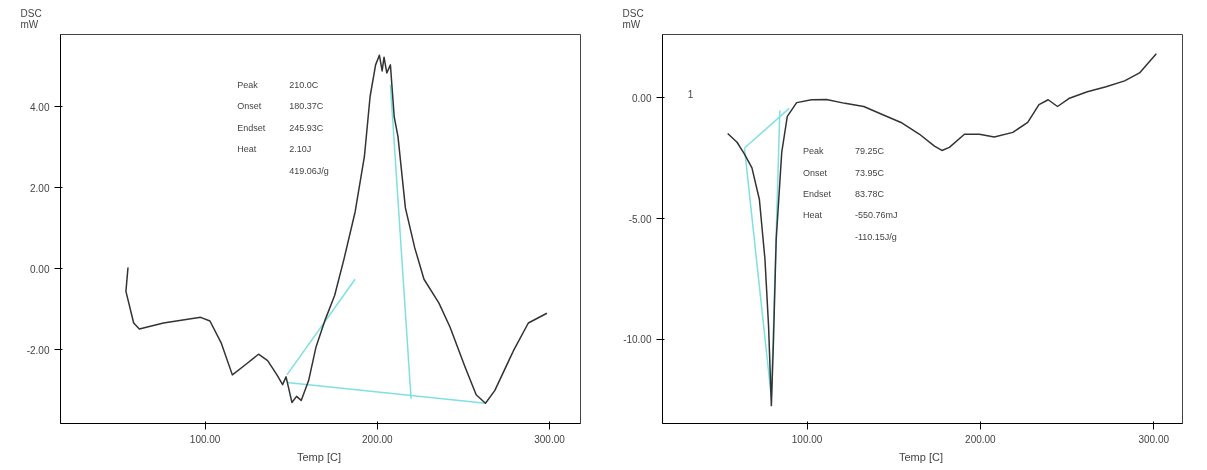 The image size is (1207, 470). Describe the element at coordinates (309, 170) in the screenshot. I see `annotation: 419.06J/g` at that location.